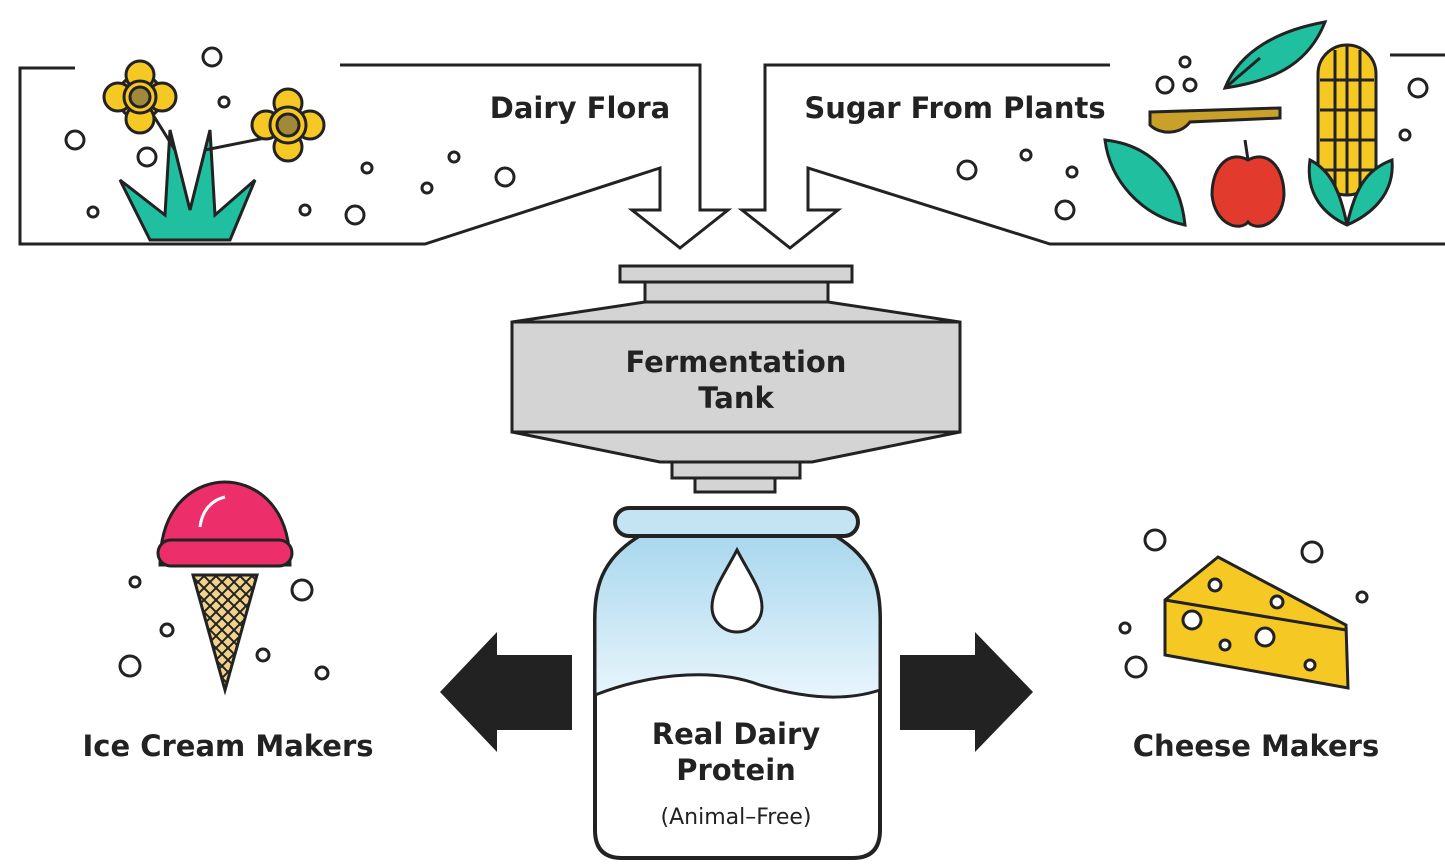 The width and height of the screenshot is (1445, 864). What do you see at coordinates (506, 692) in the screenshot?
I see `arrow-left` at bounding box center [506, 692].